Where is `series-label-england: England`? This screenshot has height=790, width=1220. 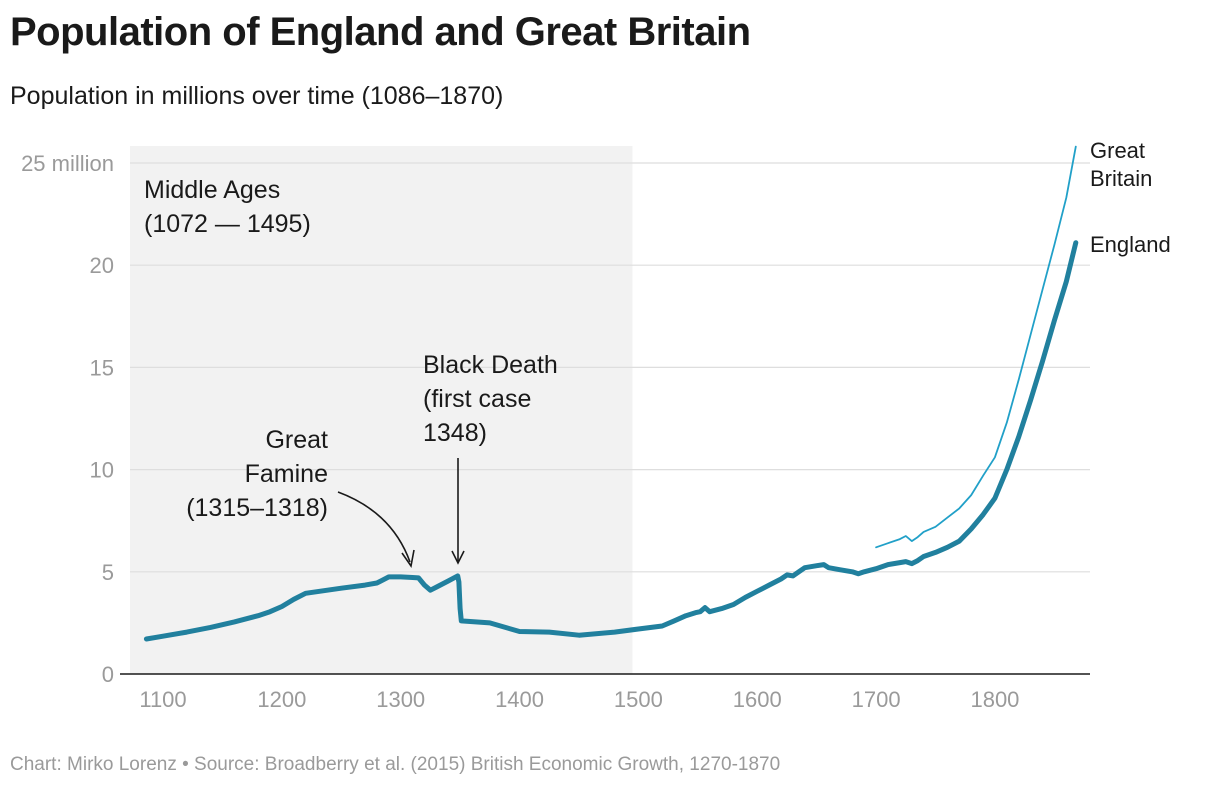 series-label-england: England is located at coordinates (1130, 244).